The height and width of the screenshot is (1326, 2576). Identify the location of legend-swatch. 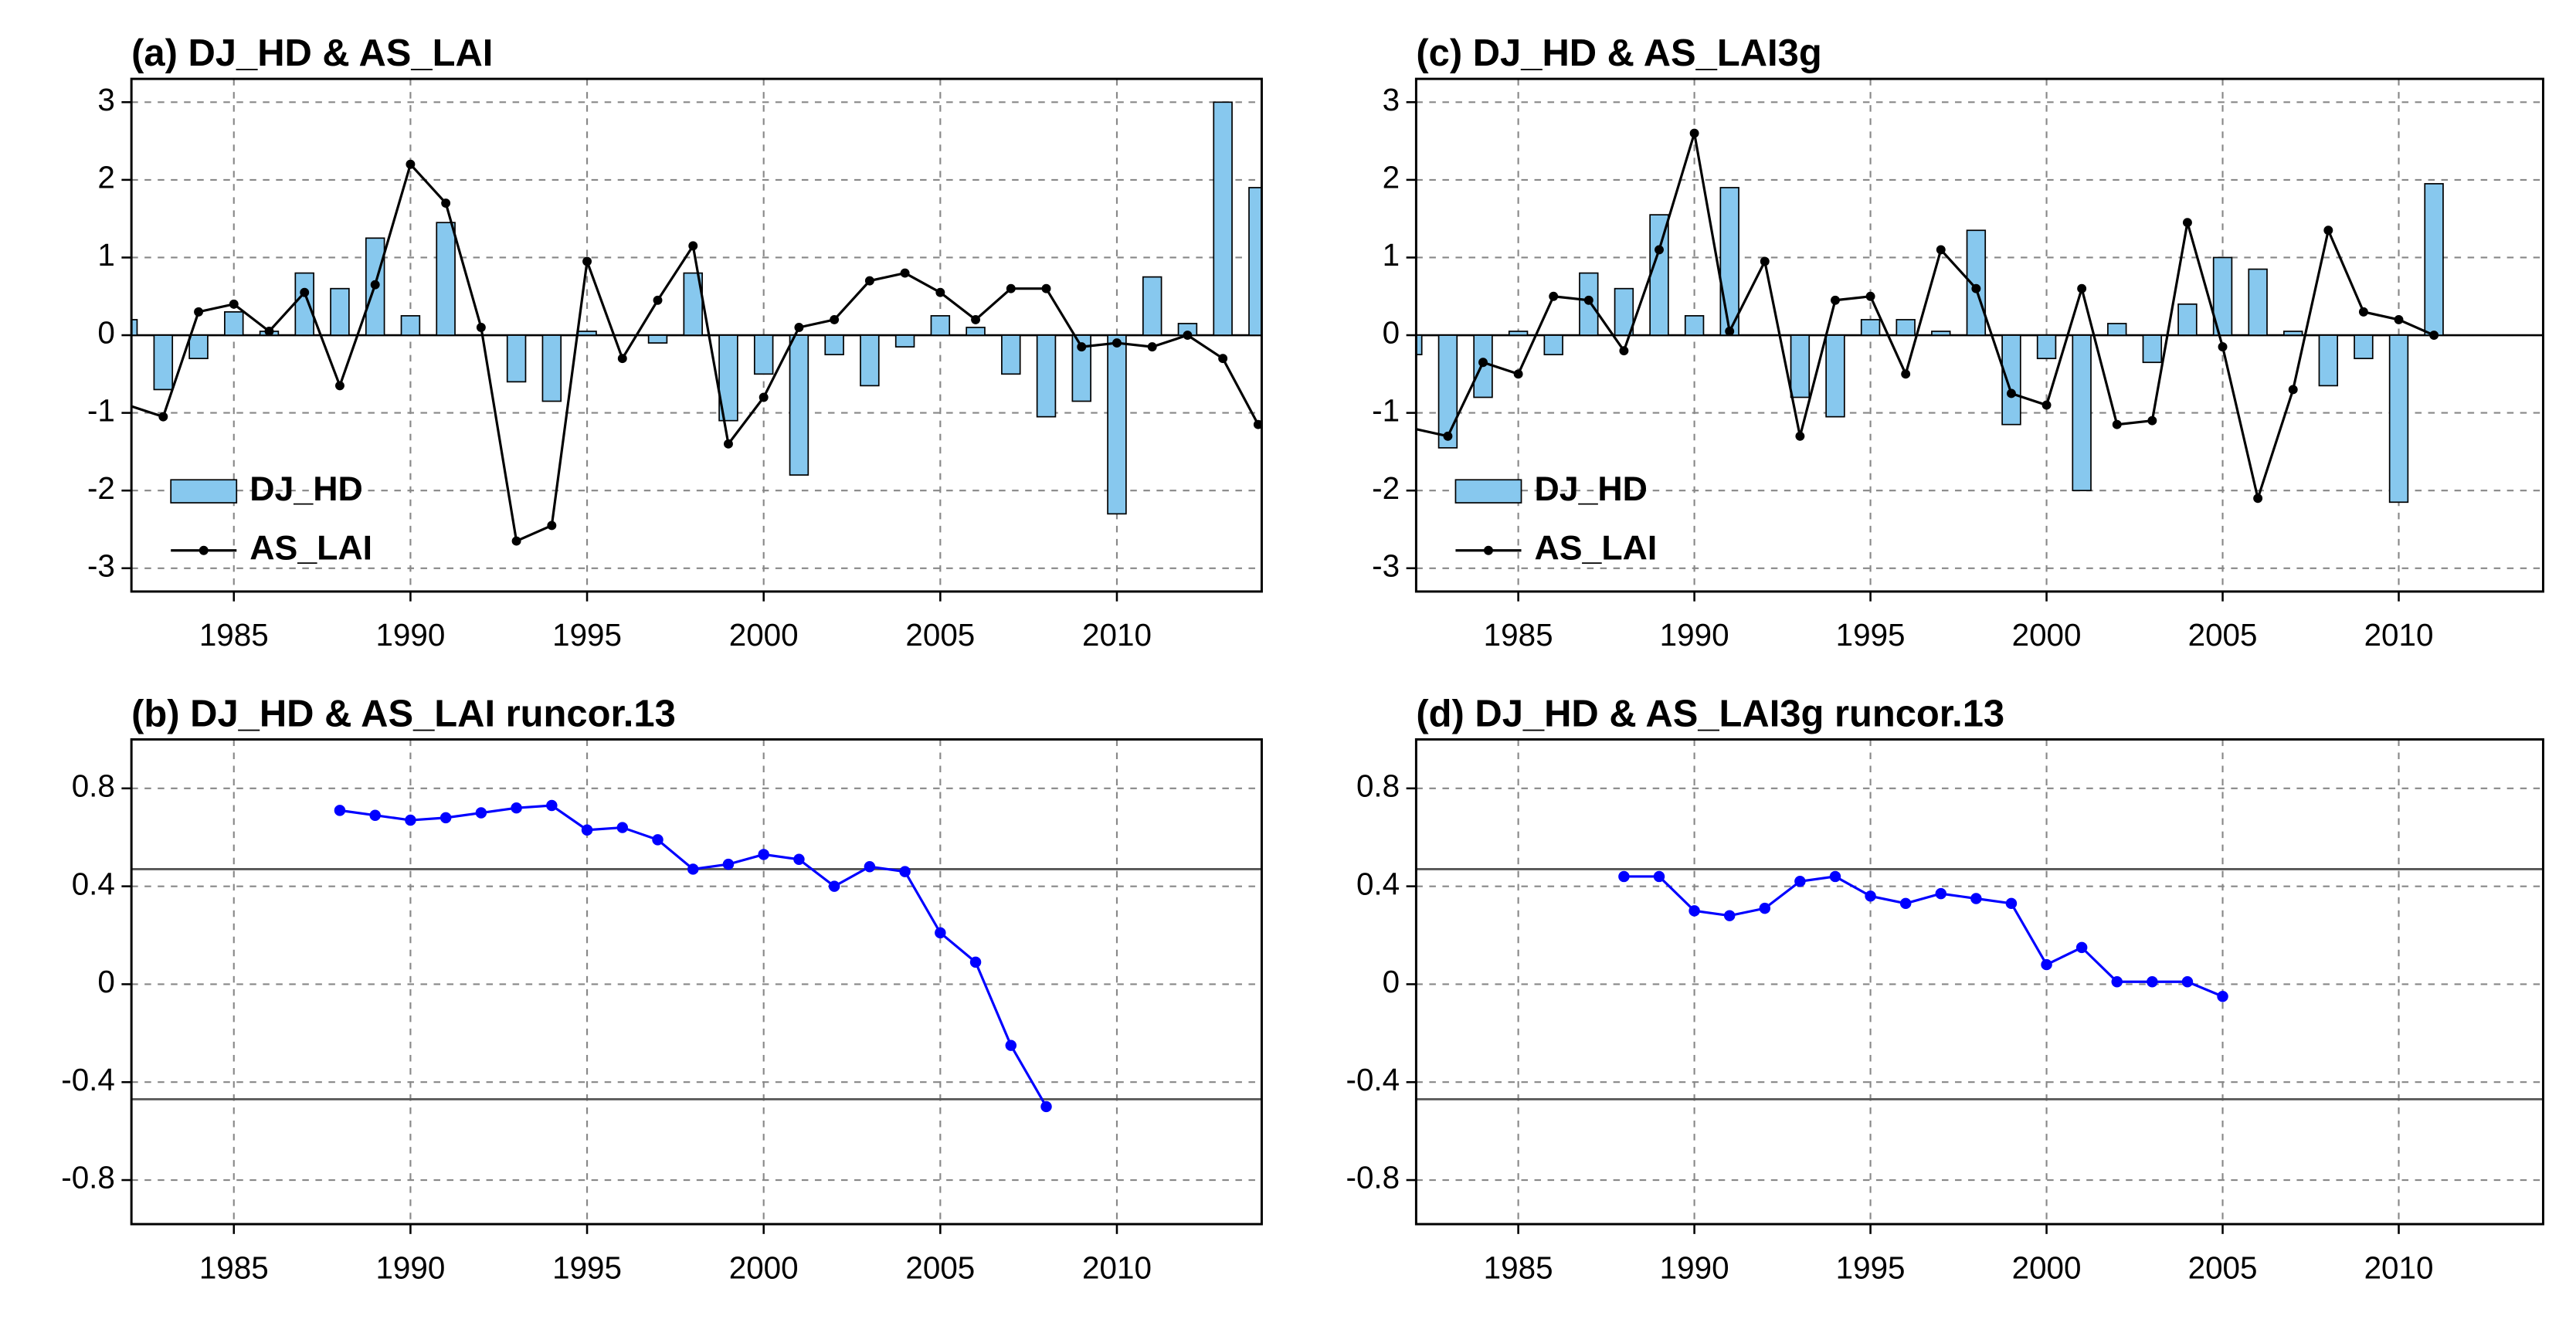
(1488, 491).